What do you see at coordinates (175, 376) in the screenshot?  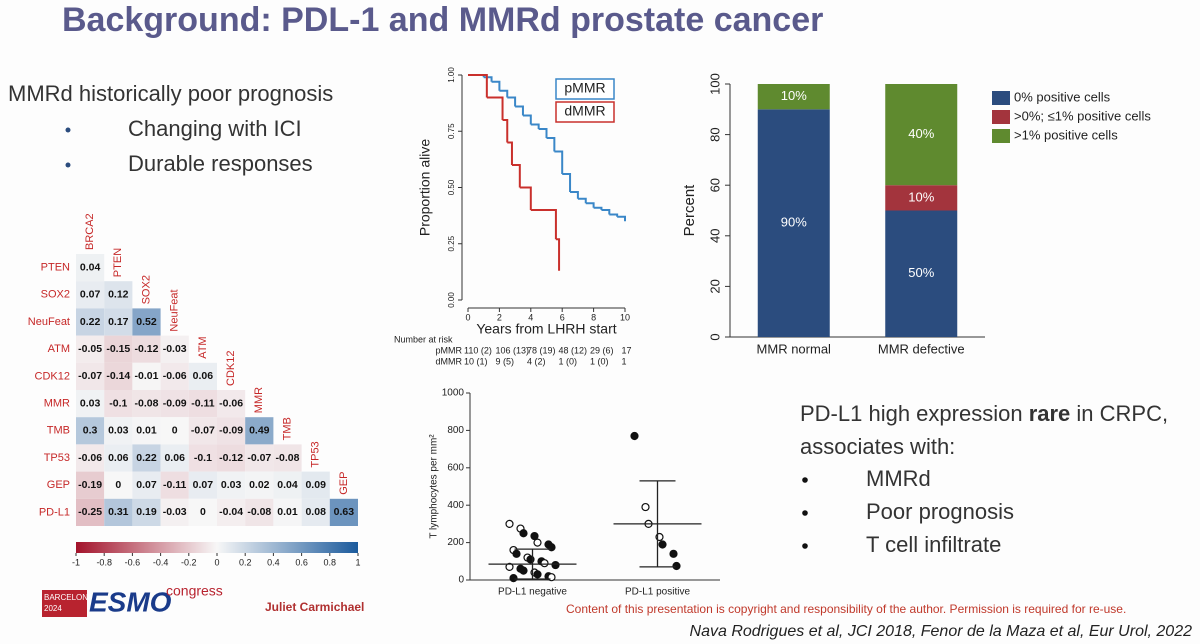 I see `cell-value: -0.06` at bounding box center [175, 376].